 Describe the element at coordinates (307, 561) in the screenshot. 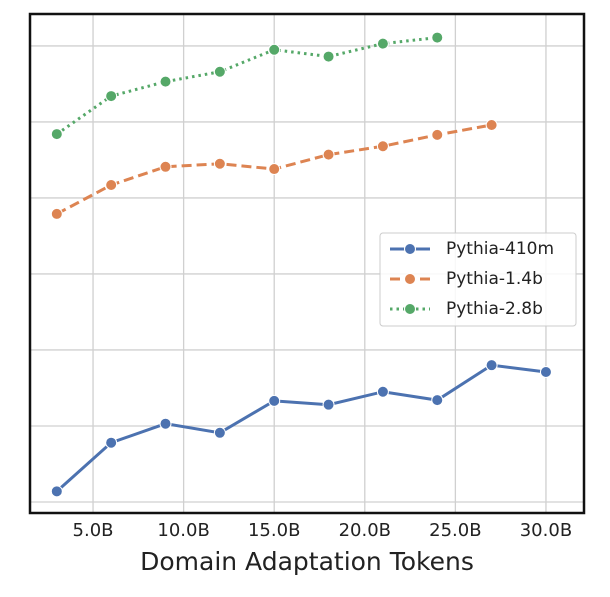

I see `x-axis-label: Domain Adaptation Tokens` at that location.